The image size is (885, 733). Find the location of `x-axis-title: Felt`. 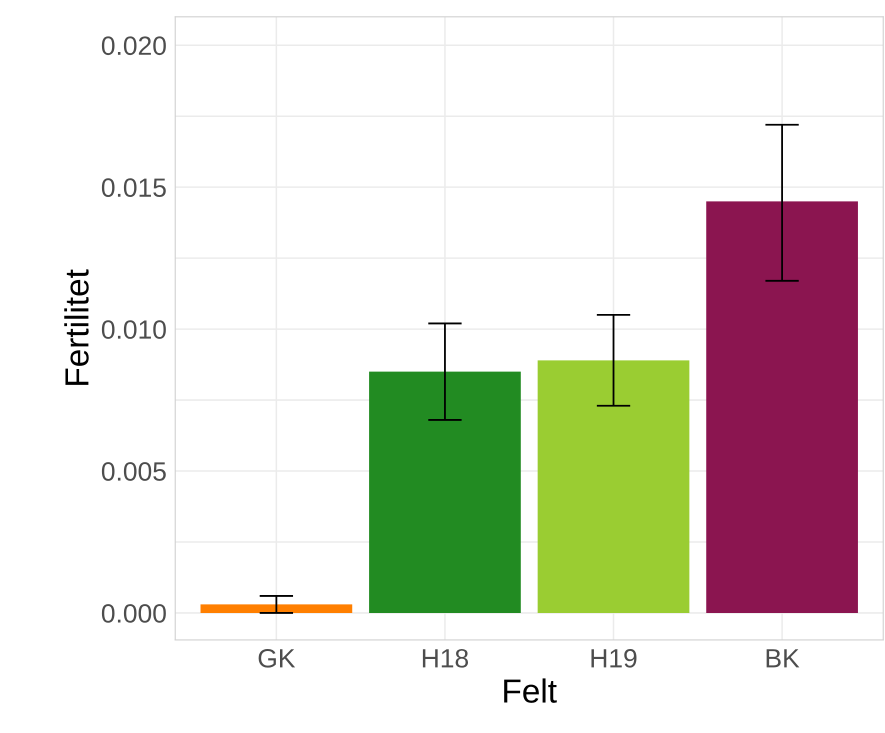

x-axis-title: Felt is located at coordinates (530, 690).